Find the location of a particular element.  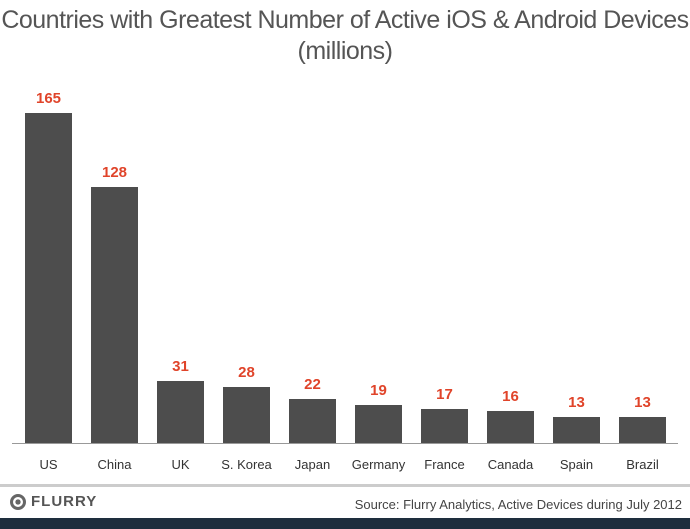

chart-subtitle: (millions) is located at coordinates (345, 51).